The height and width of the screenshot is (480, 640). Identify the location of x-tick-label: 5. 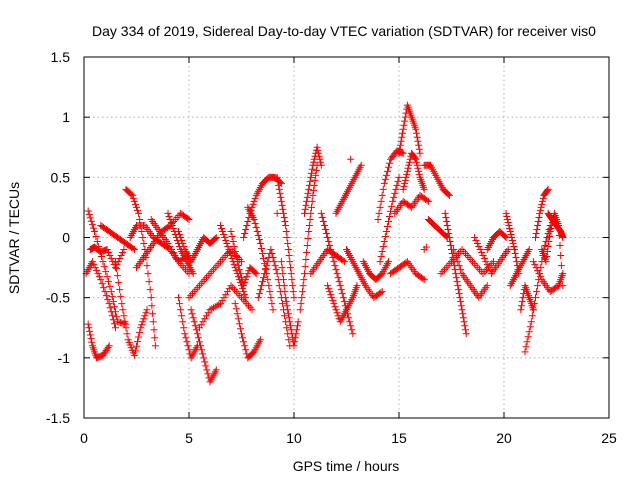
(189, 438).